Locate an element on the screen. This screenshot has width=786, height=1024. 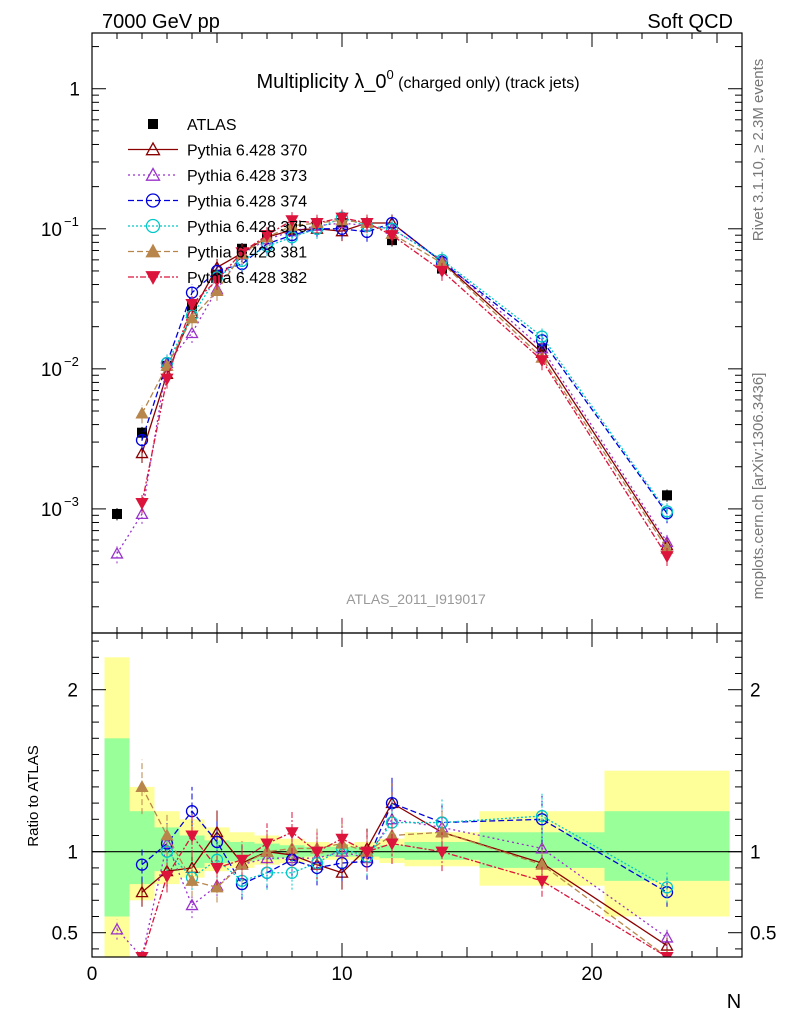
x-tick-label: 10 is located at coordinates (341, 974).